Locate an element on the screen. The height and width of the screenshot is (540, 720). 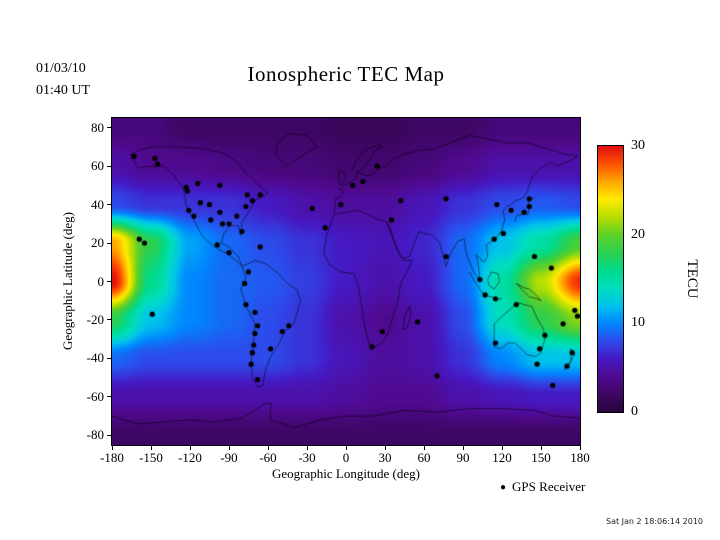
y-tick-label: -40 is located at coordinates (95, 358).